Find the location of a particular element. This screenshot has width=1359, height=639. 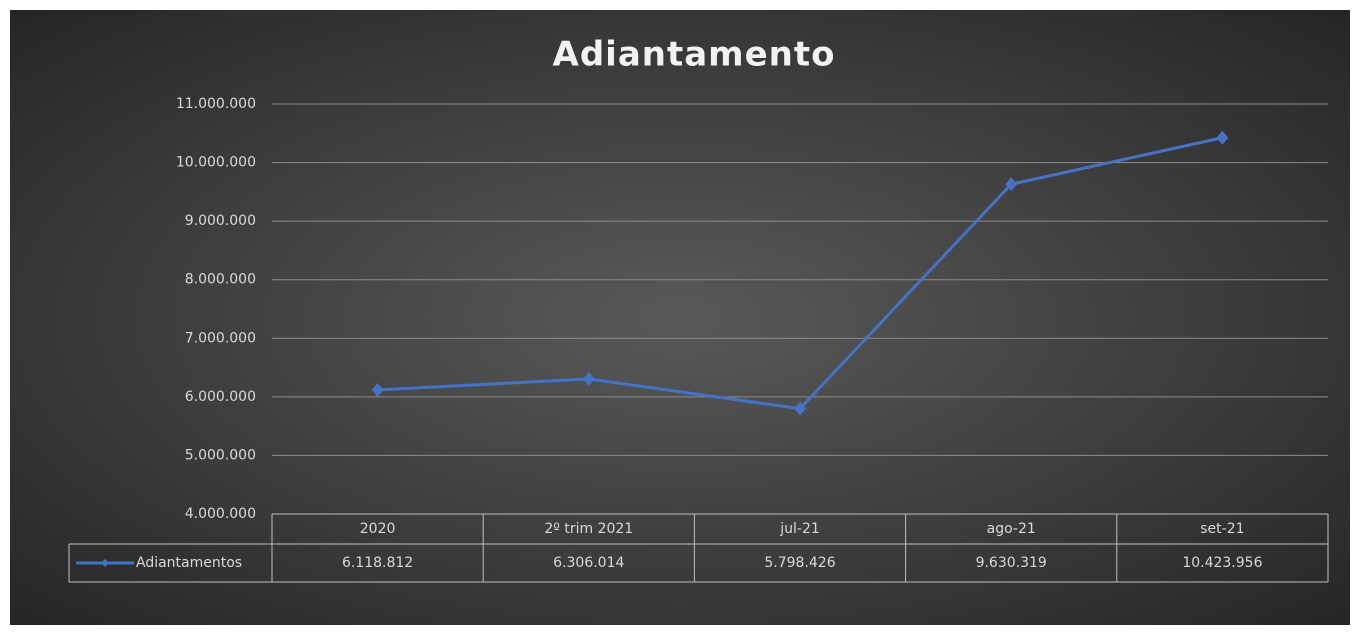

x-tick-label: jul-21 is located at coordinates (799, 529).